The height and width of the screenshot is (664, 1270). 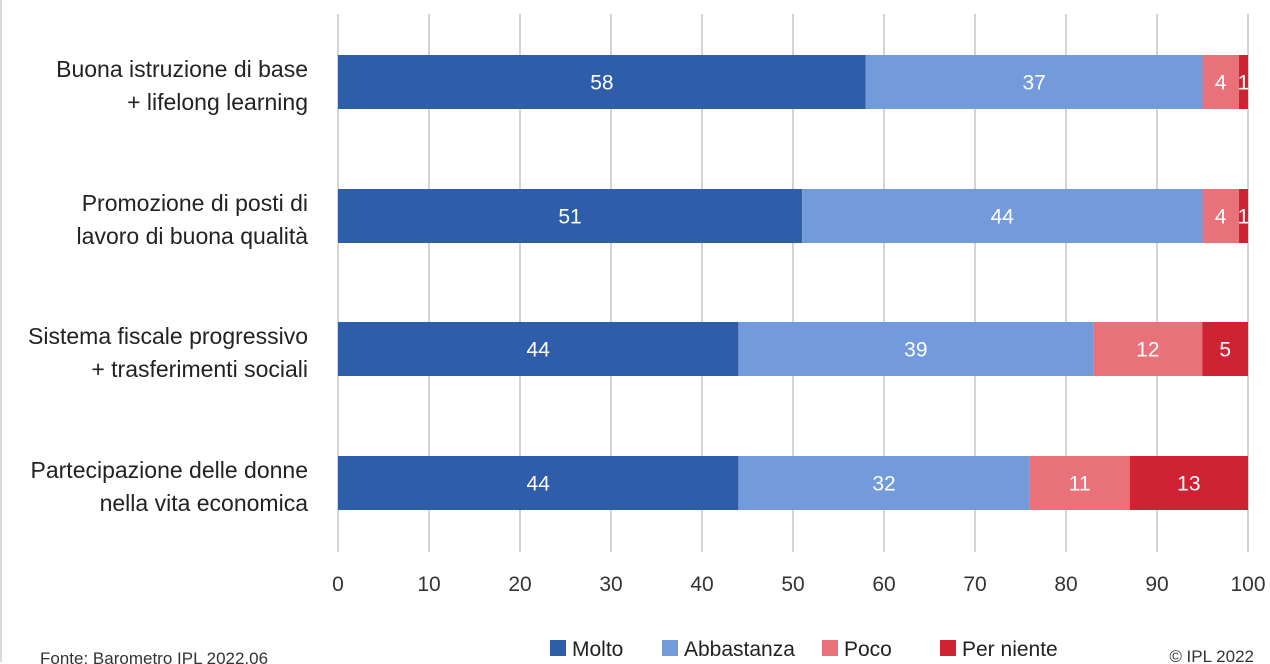 What do you see at coordinates (193, 236) in the screenshot?
I see `category-label: lavoro di buona qualità` at bounding box center [193, 236].